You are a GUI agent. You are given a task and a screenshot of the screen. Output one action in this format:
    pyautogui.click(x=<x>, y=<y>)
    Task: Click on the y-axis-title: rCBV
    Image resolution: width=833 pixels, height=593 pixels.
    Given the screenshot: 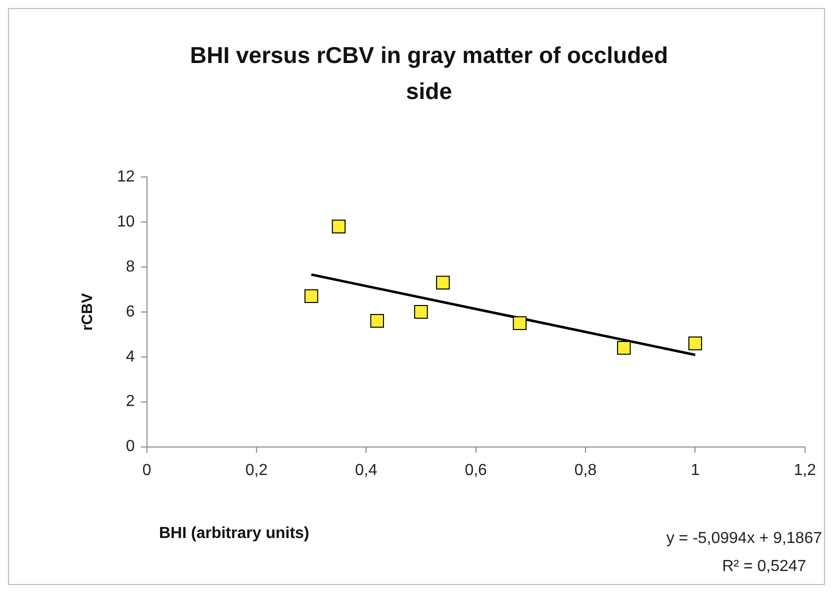 What is the action you would take?
    pyautogui.click(x=87, y=312)
    